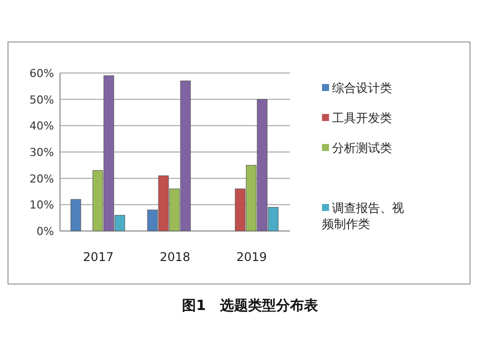 This screenshot has height=362, width=500. I want to click on x-tick-label: 2018, so click(175, 257).